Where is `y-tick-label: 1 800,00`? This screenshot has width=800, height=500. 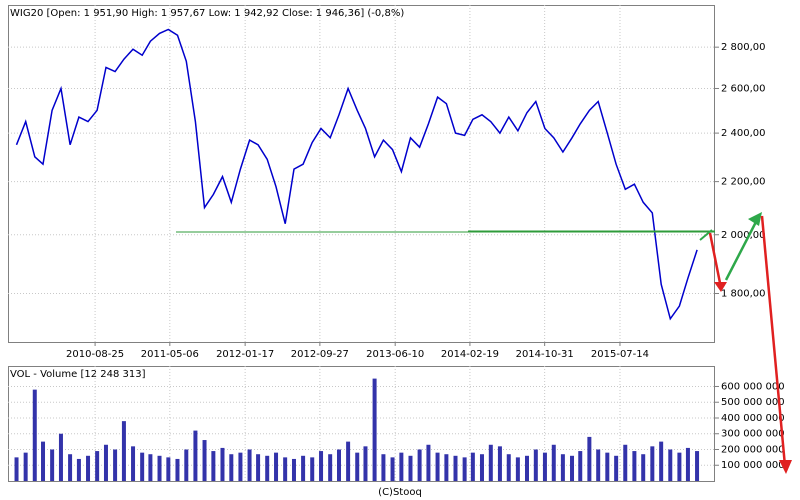 y-tick-label: 1 800,00 is located at coordinates (743, 293).